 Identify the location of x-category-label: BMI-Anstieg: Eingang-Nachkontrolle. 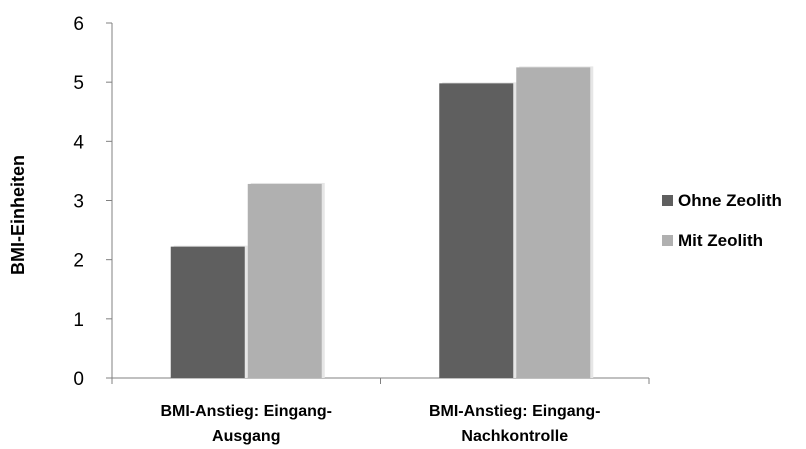
(515, 424).